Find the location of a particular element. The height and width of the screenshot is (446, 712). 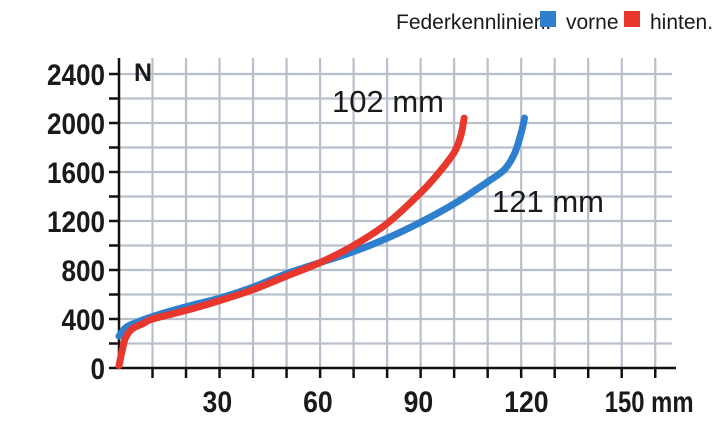

legend: Federkennlinien: vorne hinten. is located at coordinates (554, 22).